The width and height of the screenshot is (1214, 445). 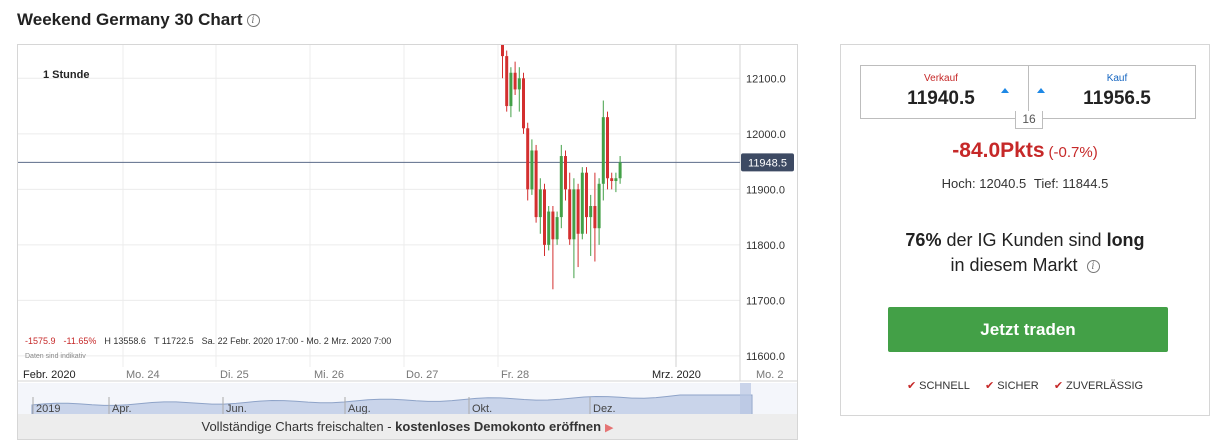 What do you see at coordinates (1018, 386) in the screenshot?
I see `feature-label: SICHER` at bounding box center [1018, 386].